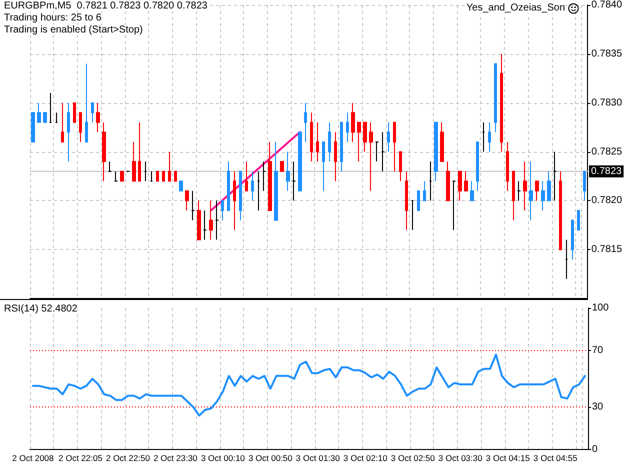 This screenshot has height=469, width=625. I want to click on x-tick-label: 3 Oct 04:55, so click(555, 458).